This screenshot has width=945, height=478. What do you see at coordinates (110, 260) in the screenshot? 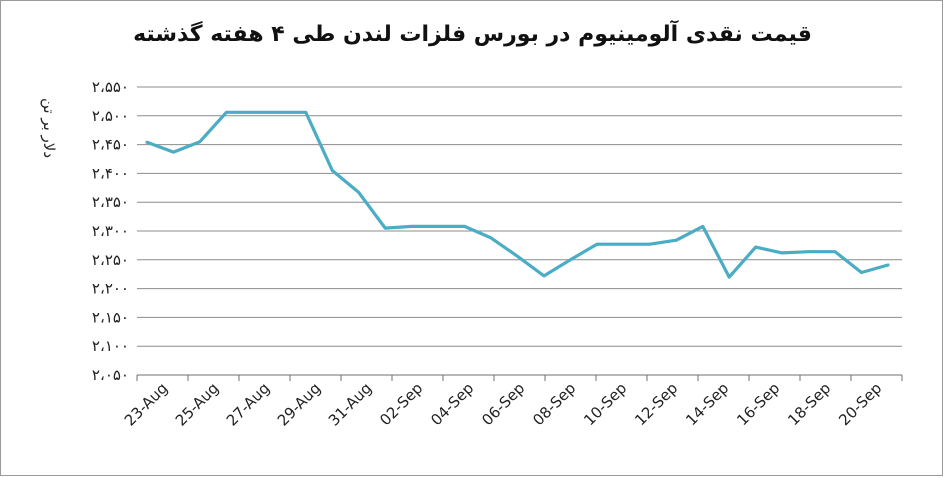
I see `y-tick-label: ۲،۲۵۰` at bounding box center [110, 260].